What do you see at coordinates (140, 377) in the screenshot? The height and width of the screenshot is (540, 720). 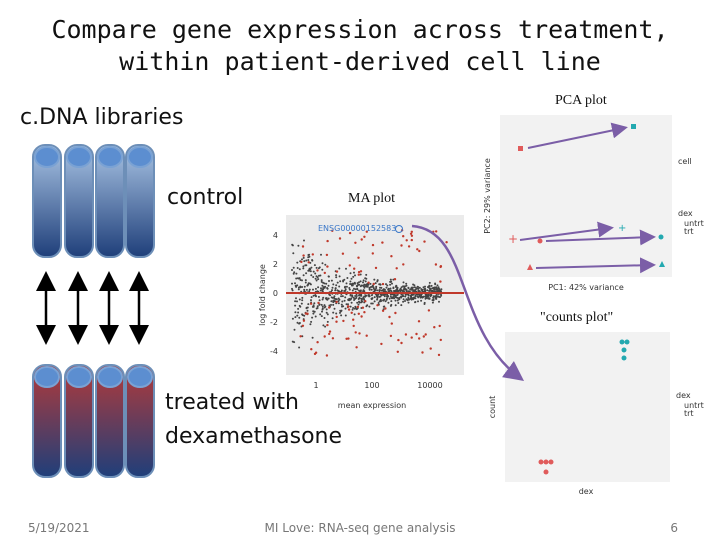 I see `tube-cap` at bounding box center [140, 377].